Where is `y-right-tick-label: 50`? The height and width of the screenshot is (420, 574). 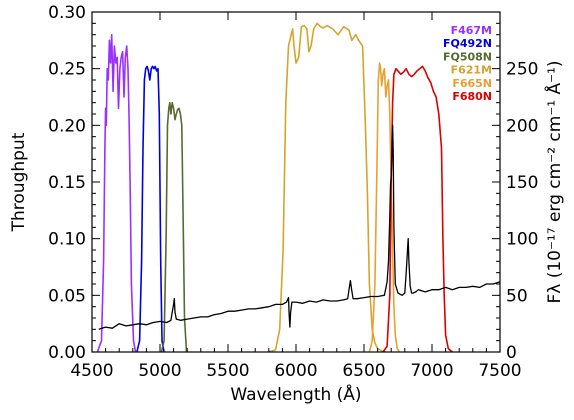 y-right-tick-label: 50 is located at coordinates (517, 296).